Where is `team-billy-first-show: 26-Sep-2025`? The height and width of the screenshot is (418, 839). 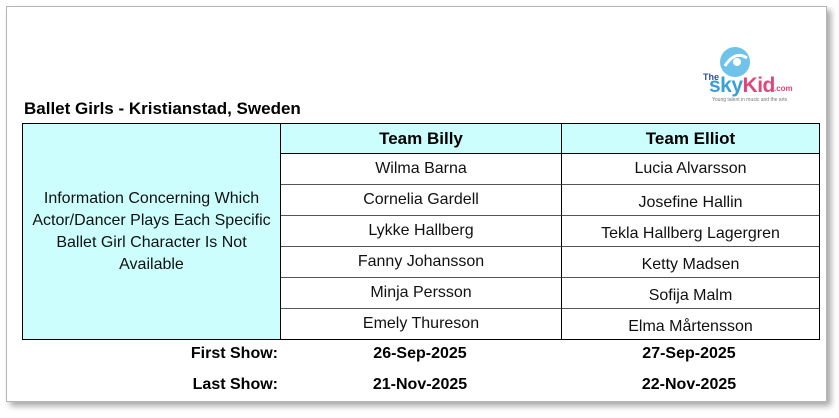
team-billy-first-show: 26-Sep-2025 is located at coordinates (420, 354).